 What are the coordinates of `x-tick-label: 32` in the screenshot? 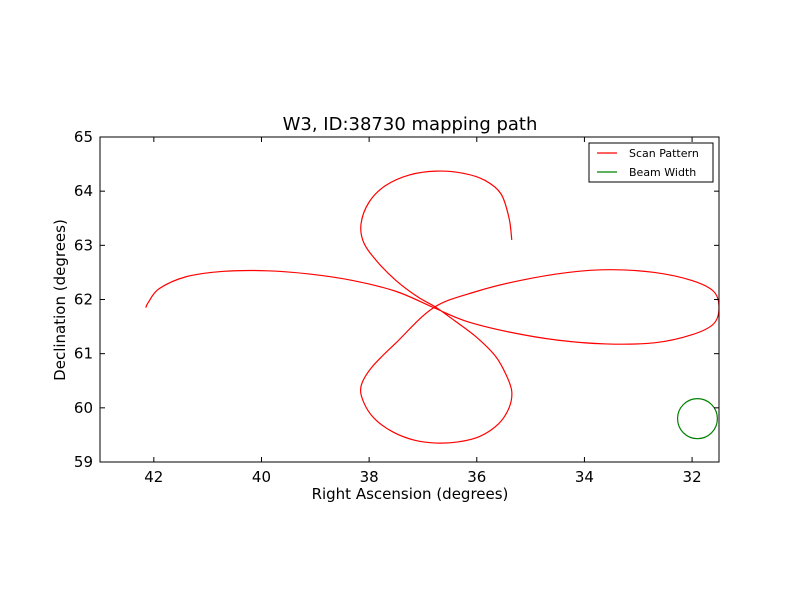 It's located at (692, 477).